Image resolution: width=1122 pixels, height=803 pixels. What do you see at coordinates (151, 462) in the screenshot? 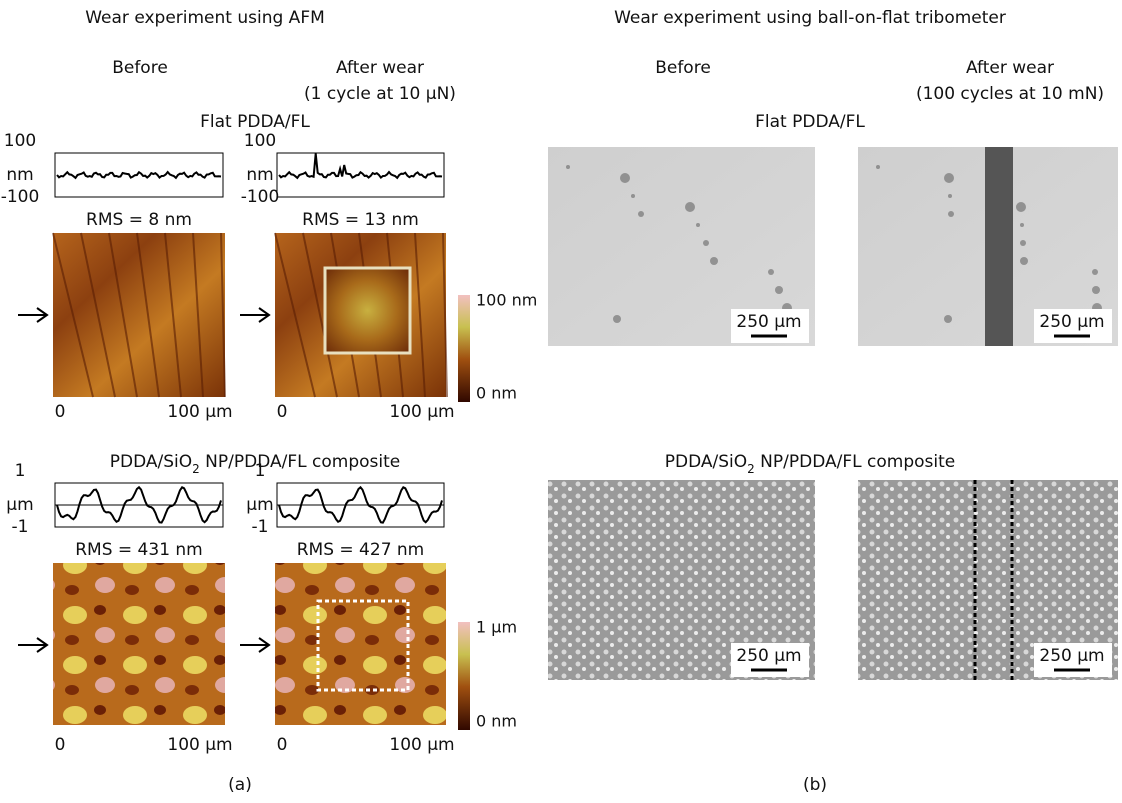
I see `label-part: PDDA/SiO` at bounding box center [151, 462].